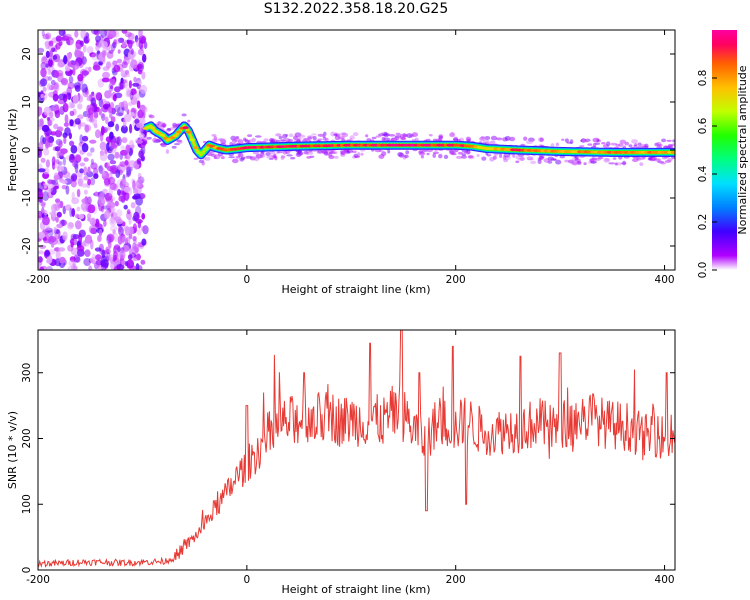  Describe the element at coordinates (703, 222) in the screenshot. I see `colorbar-tick-label: 0.2` at that location.